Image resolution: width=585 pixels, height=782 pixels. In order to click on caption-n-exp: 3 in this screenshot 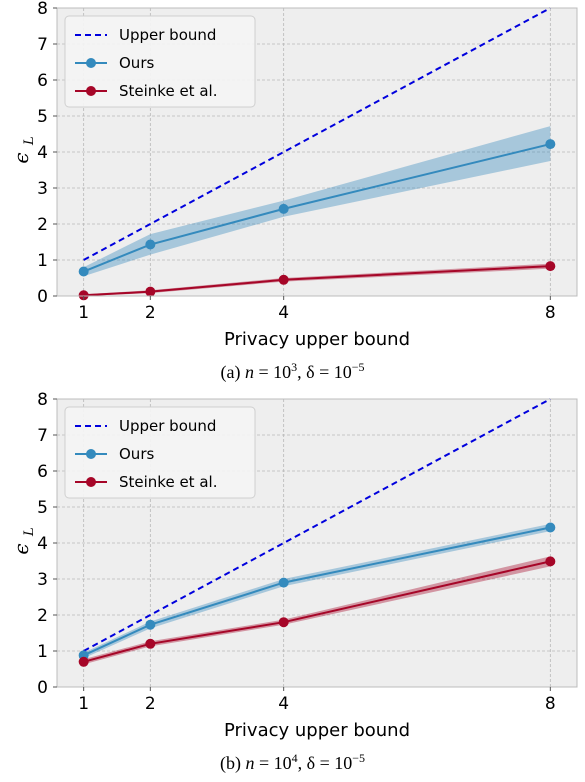, I will do `click(294, 367)`.